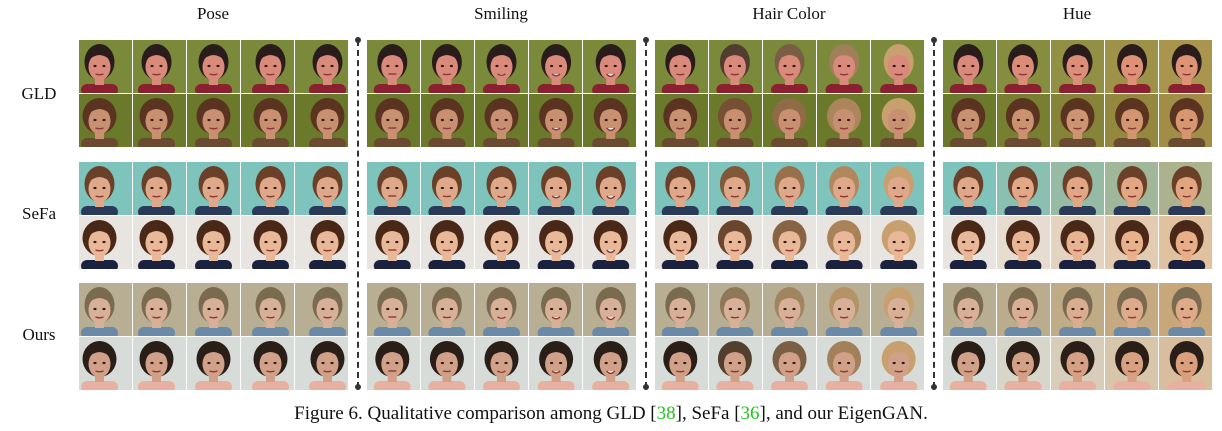  What do you see at coordinates (213, 13) in the screenshot?
I see `column-title-pose: Pose` at bounding box center [213, 13].